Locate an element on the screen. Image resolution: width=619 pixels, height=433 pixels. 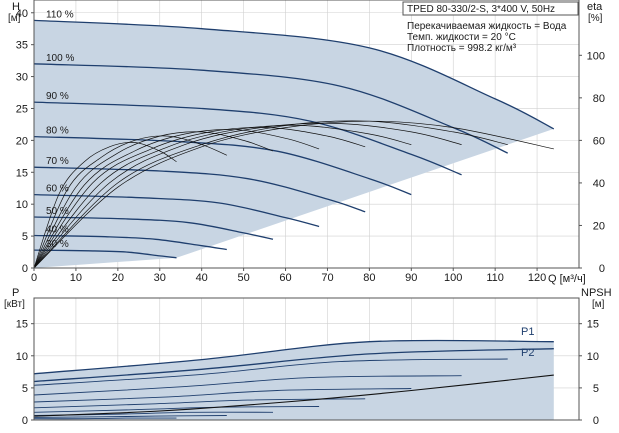
npsh-tick-label: 5 is located at coordinates (596, 389).